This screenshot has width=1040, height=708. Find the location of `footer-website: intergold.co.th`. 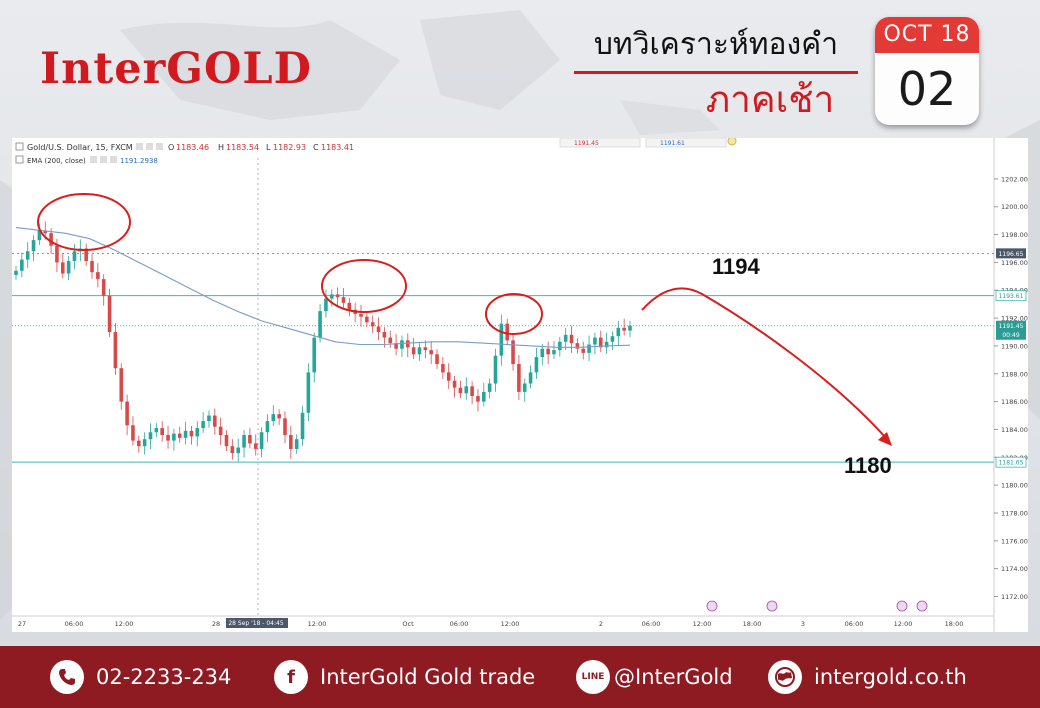

footer-website: intergold.co.th is located at coordinates (867, 677).